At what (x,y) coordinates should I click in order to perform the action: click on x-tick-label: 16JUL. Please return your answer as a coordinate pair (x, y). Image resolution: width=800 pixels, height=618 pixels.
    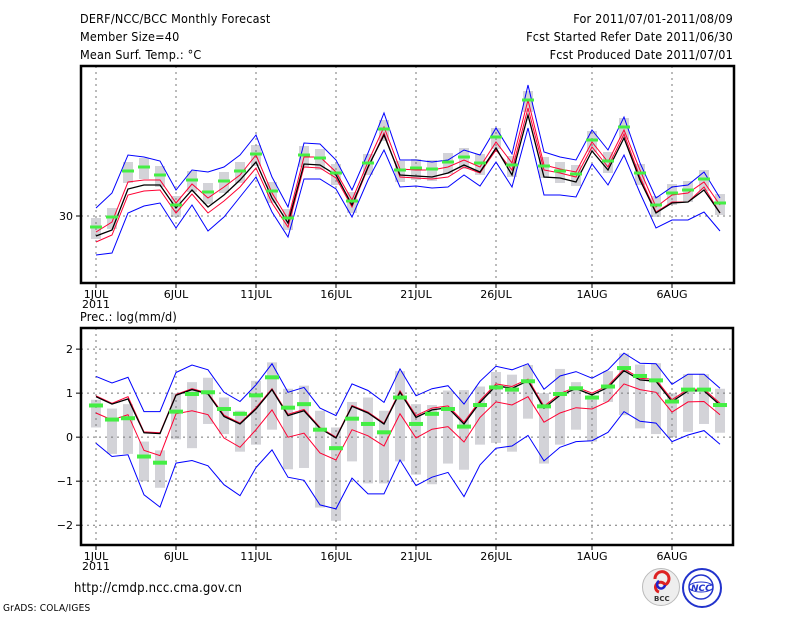
    Looking at the image, I should click on (336, 556).